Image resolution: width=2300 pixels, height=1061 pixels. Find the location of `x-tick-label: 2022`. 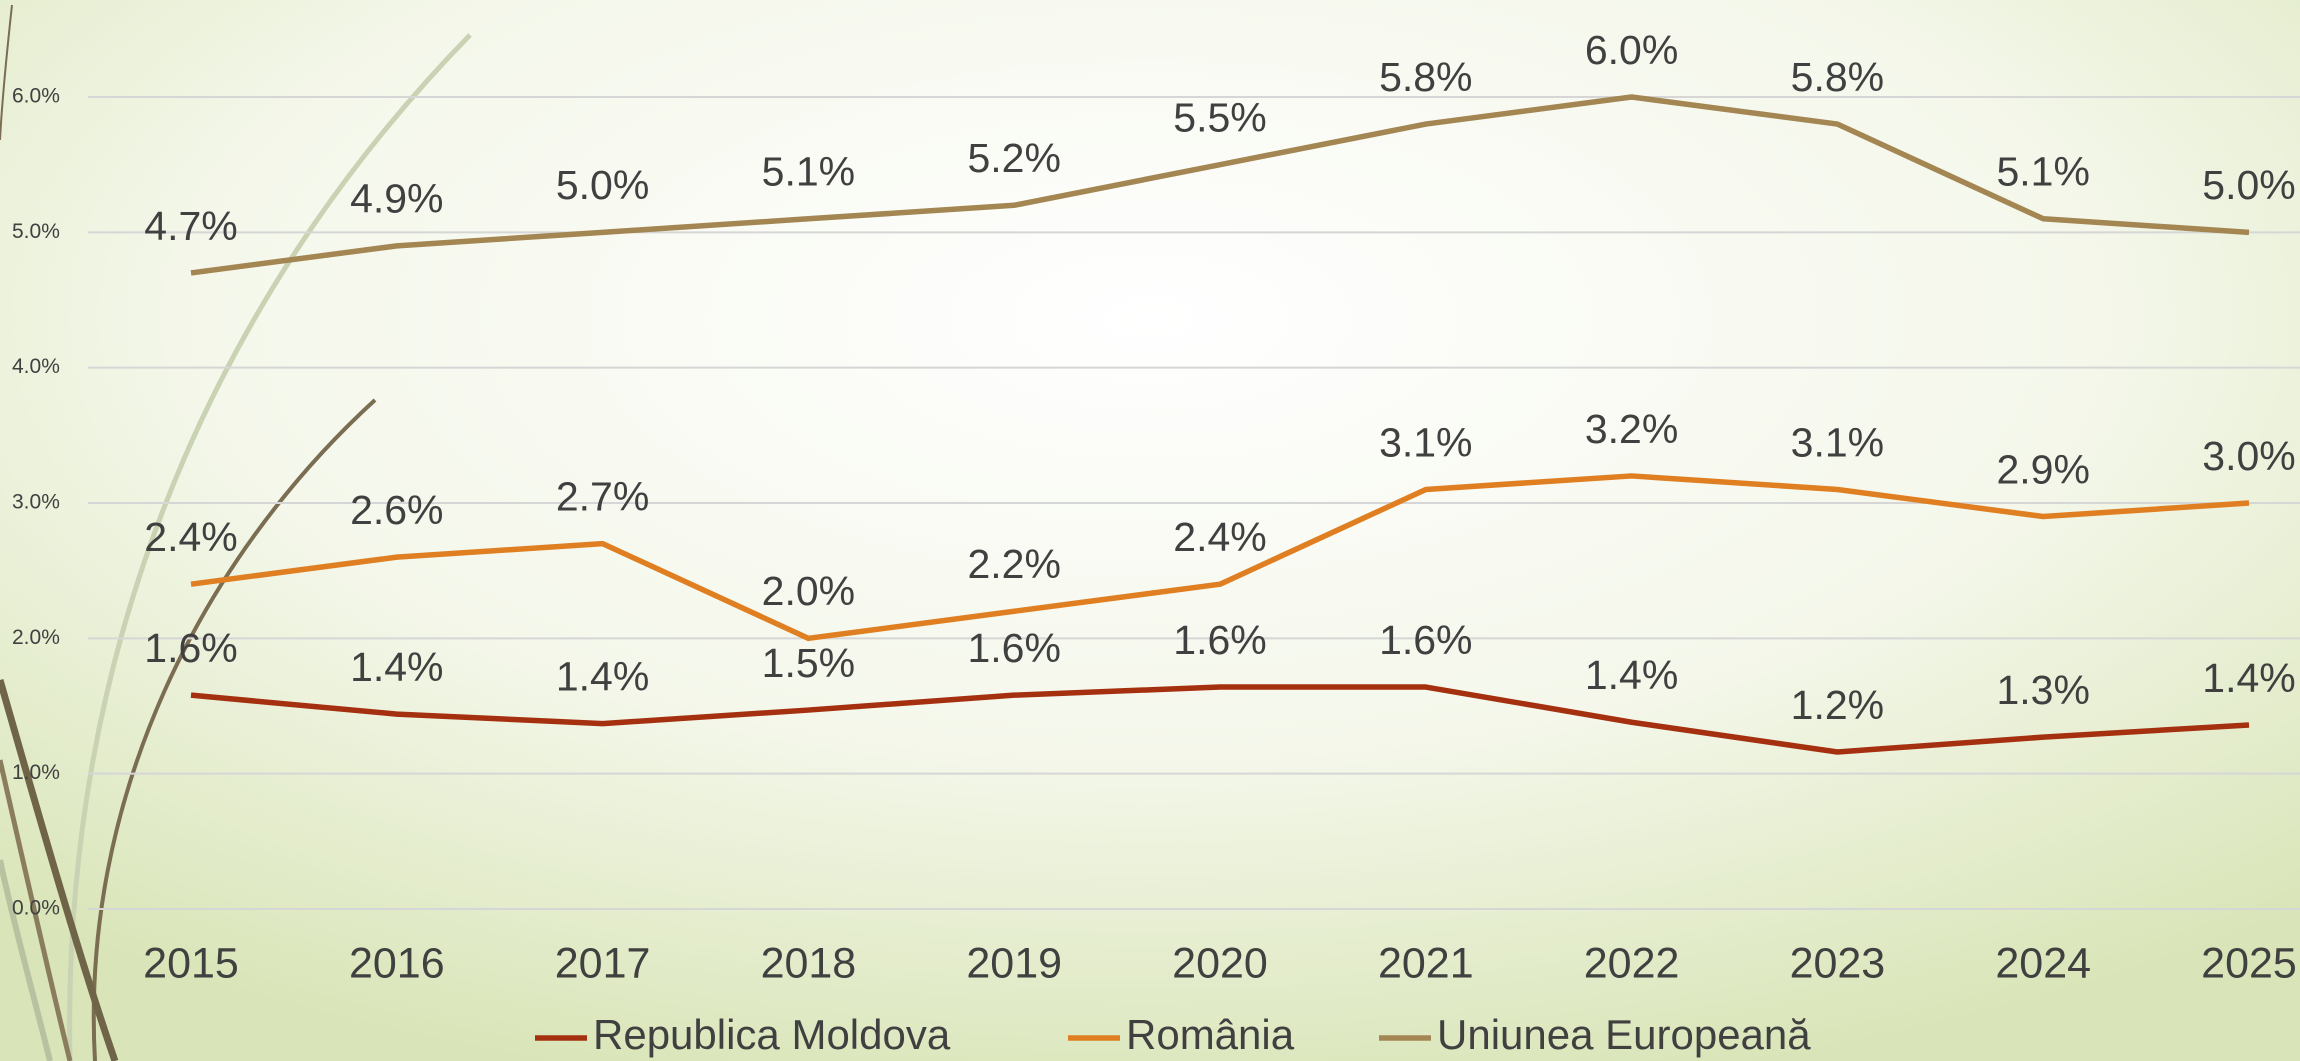

x-tick-label: 2022 is located at coordinates (1632, 963).